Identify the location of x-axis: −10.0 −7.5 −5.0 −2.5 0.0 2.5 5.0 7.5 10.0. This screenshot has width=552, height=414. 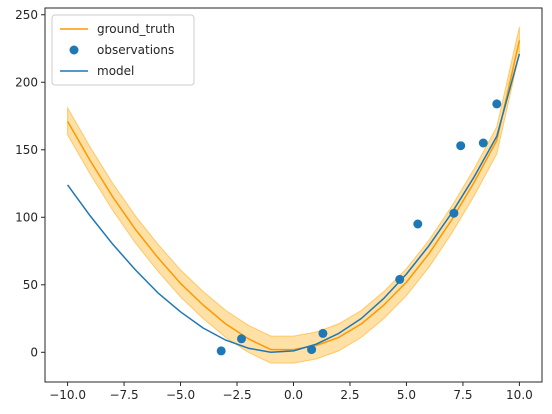
(291, 392).